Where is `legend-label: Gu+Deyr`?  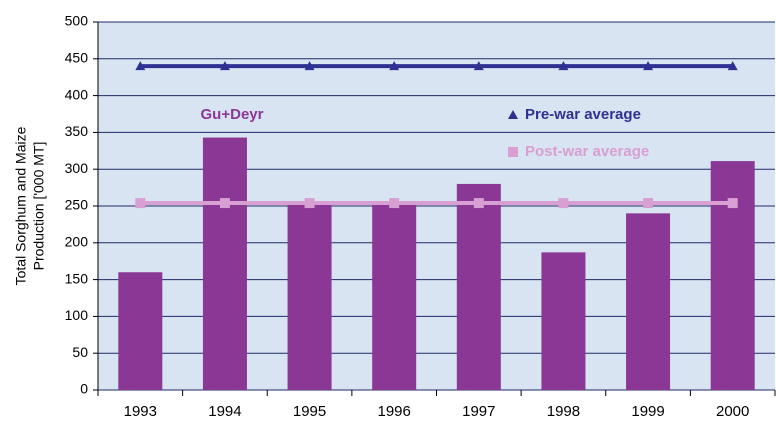 legend-label: Gu+Deyr is located at coordinates (232, 114).